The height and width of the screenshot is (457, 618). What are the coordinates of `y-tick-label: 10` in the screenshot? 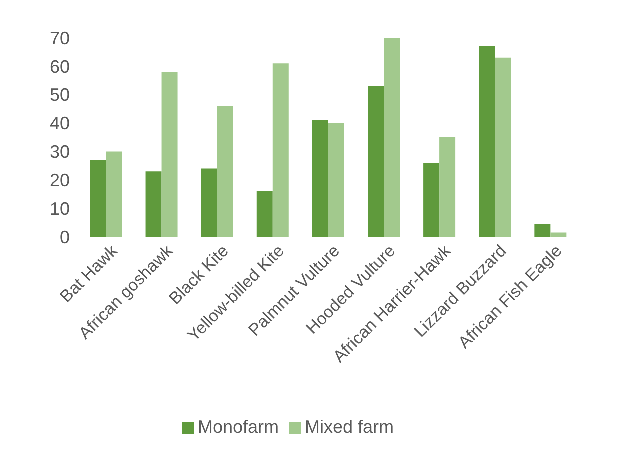 It's located at (60, 208).